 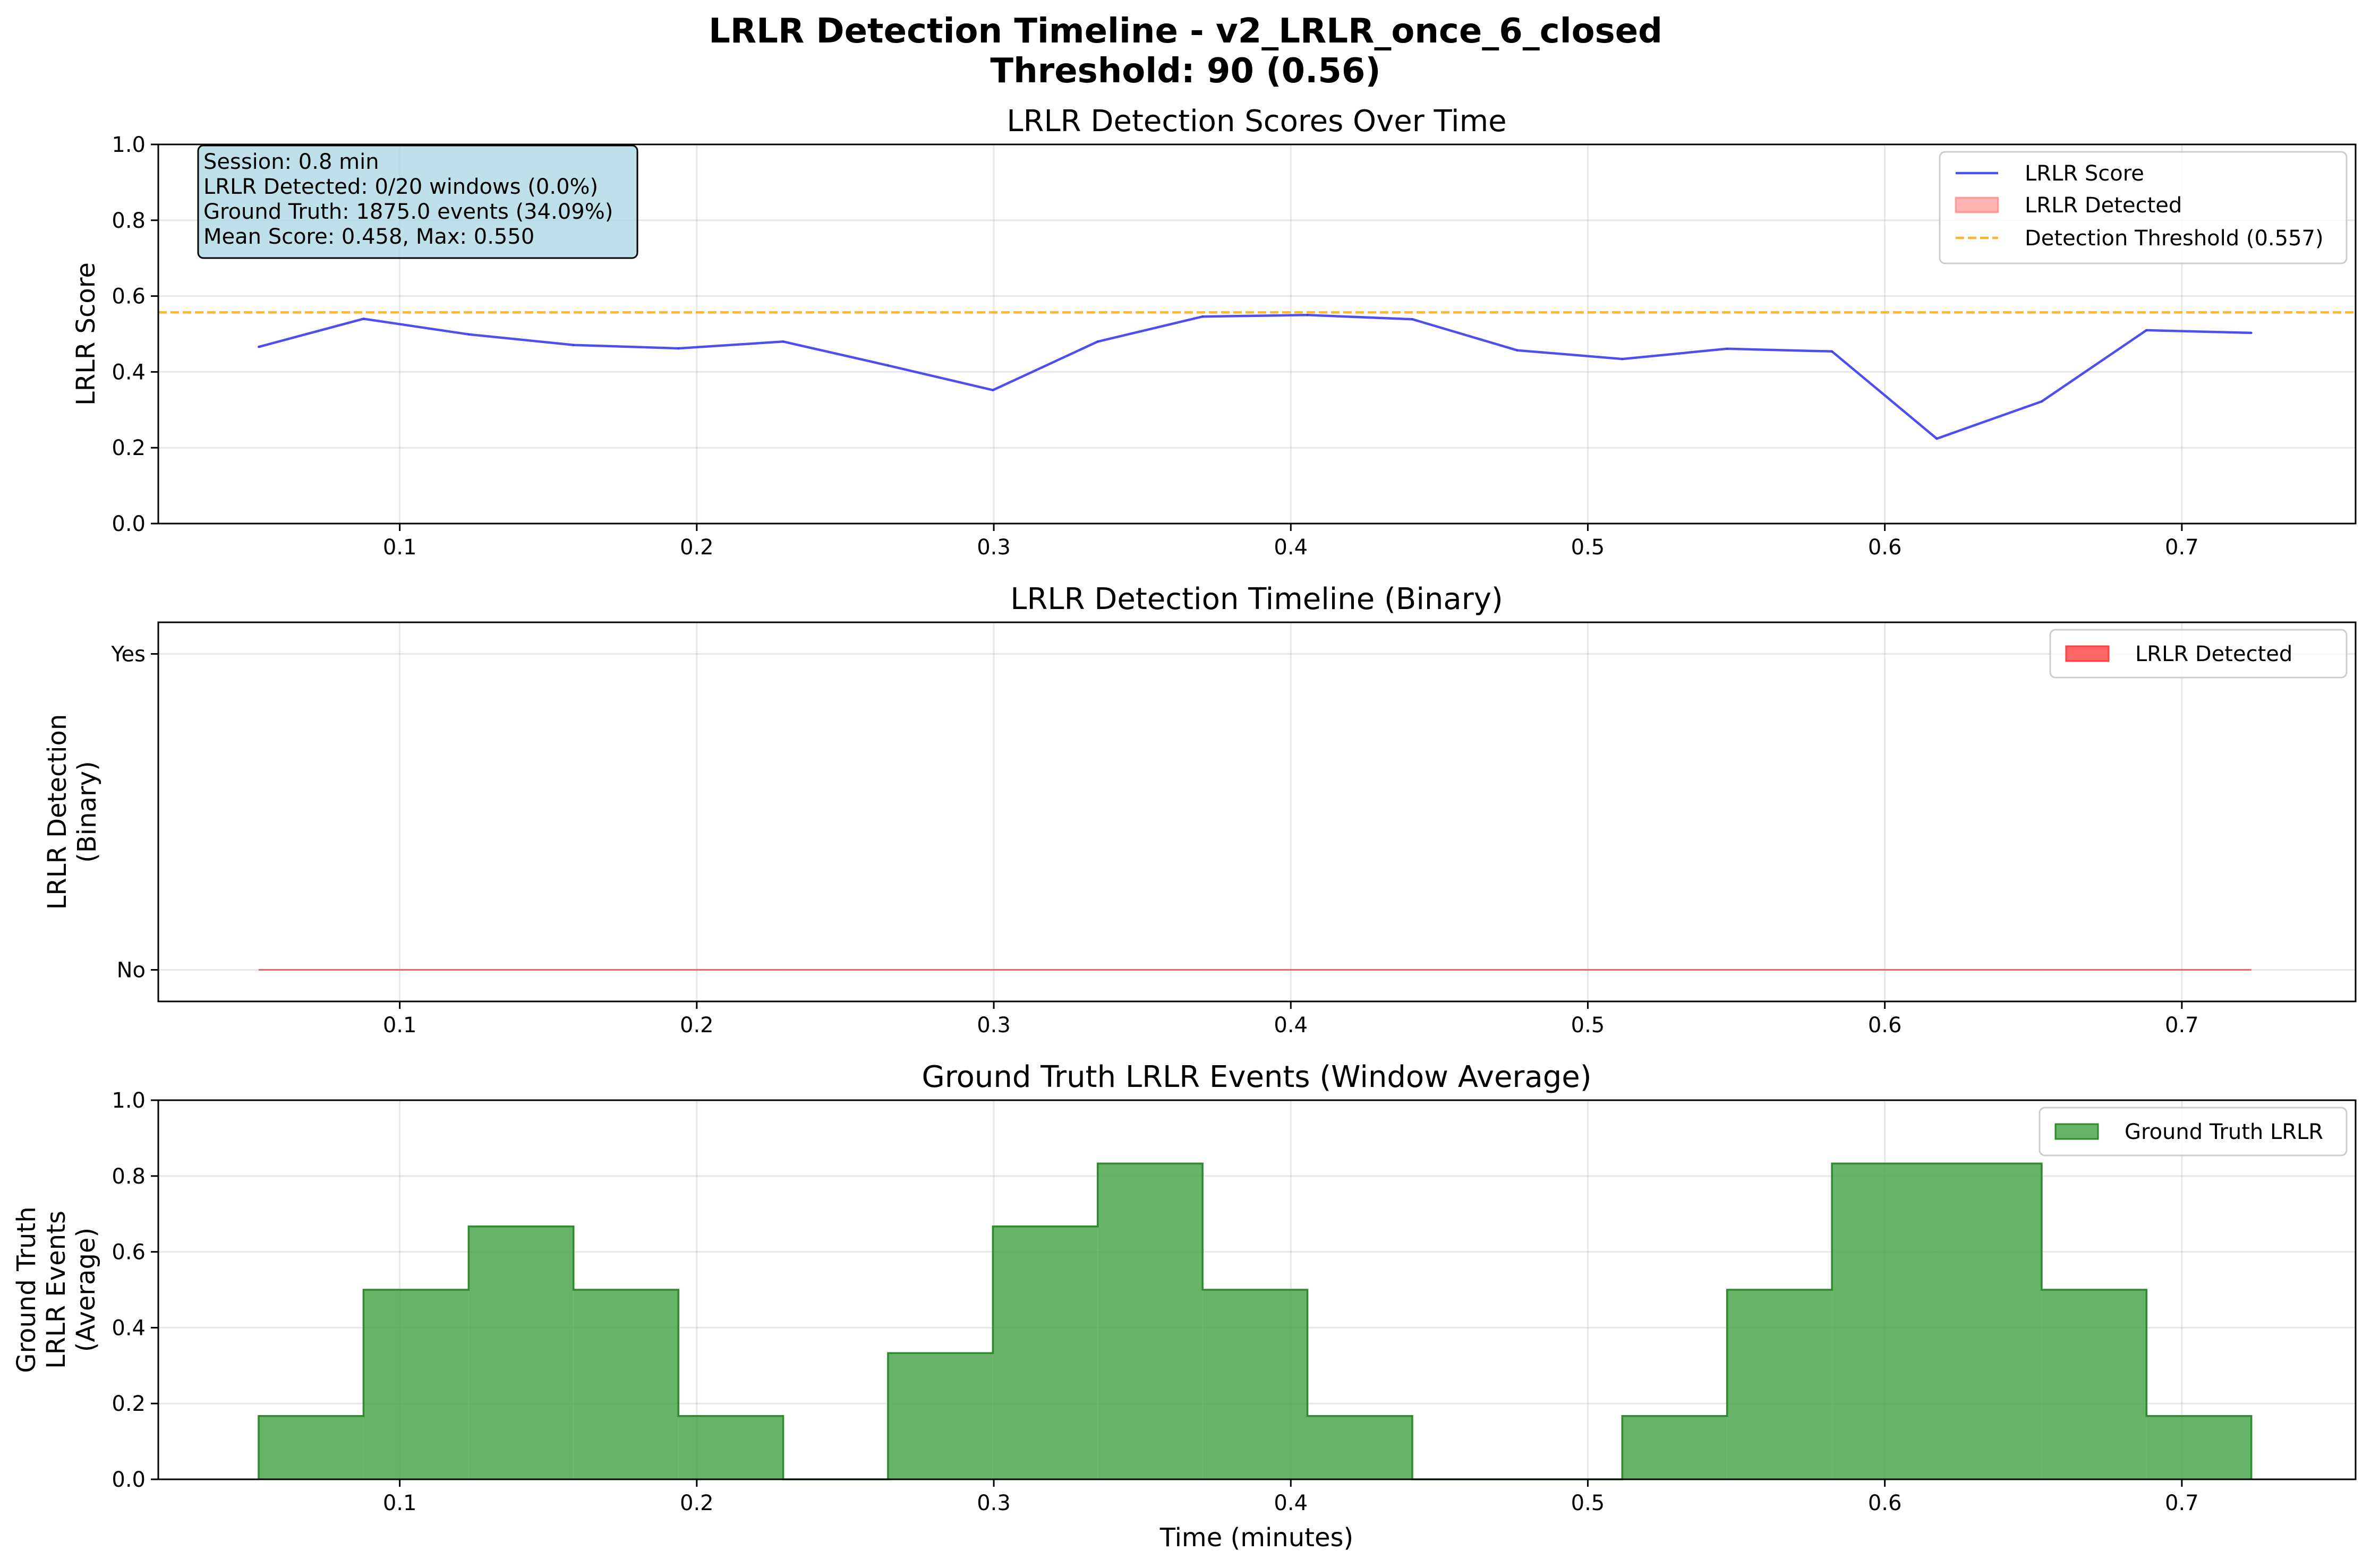 What do you see at coordinates (129, 524) in the screenshot?
I see `y-tick-label: 0.0` at bounding box center [129, 524].